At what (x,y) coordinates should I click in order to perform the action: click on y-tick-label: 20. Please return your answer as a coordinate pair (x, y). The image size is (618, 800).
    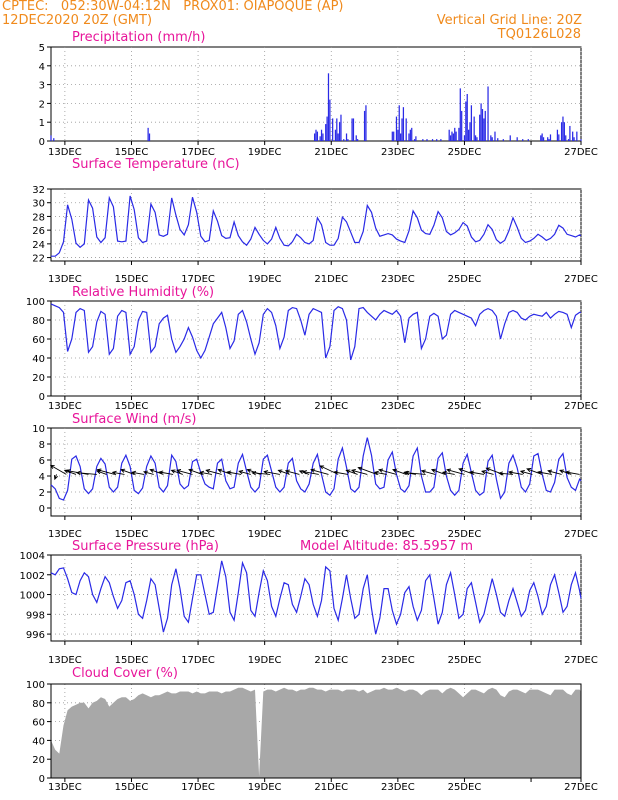
    Looking at the image, I should click on (38, 760).